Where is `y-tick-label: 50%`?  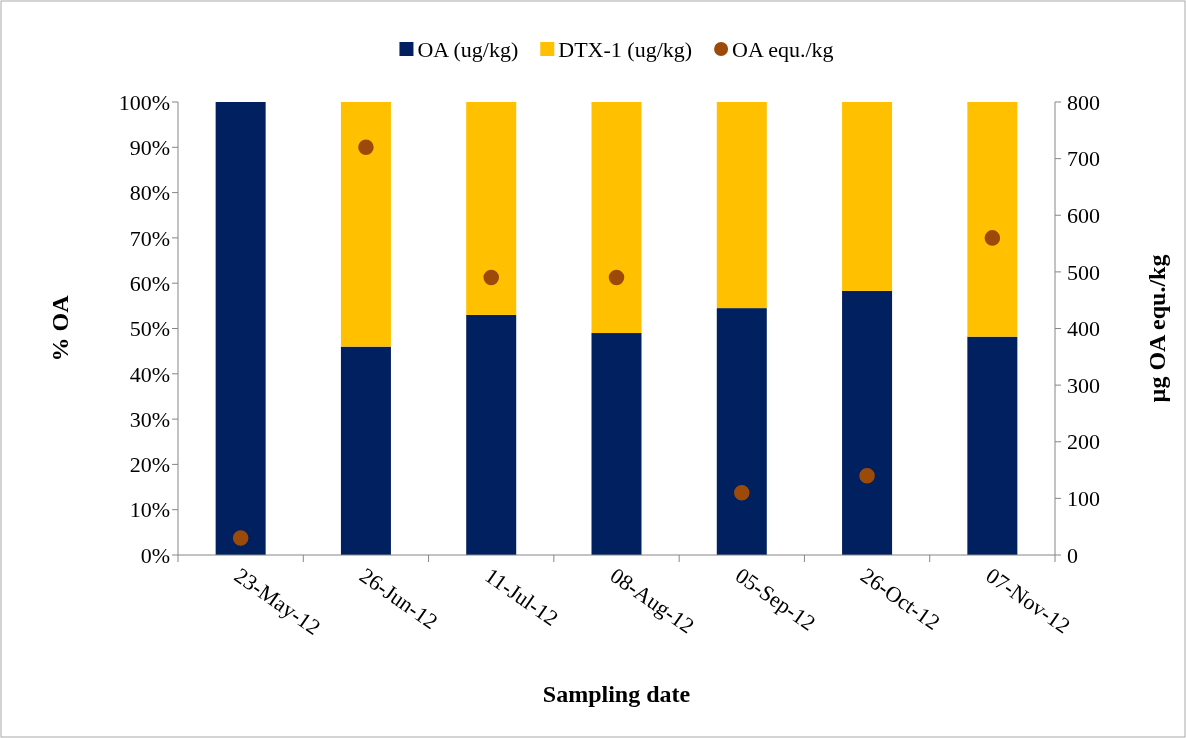
y-tick-label: 50% is located at coordinates (149, 329).